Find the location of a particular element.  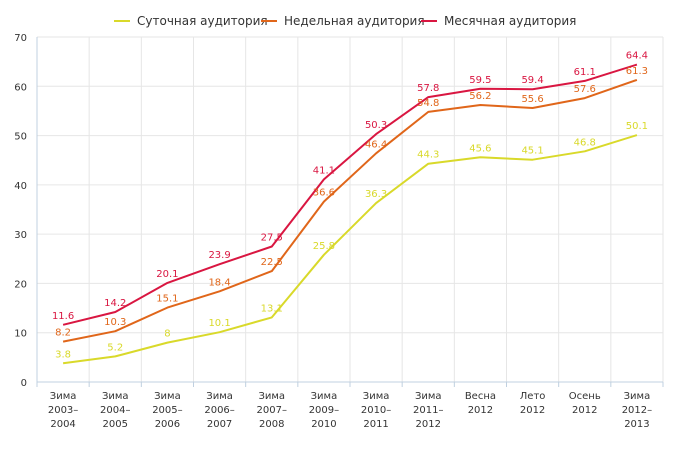

x-tick-label-line: 2004– is located at coordinates (115, 410).